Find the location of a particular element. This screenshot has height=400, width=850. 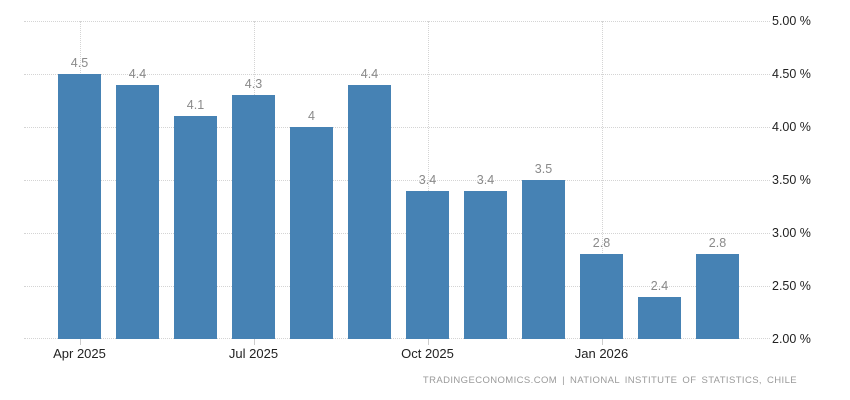

y-tick-label: 4.00 % is located at coordinates (791, 127).